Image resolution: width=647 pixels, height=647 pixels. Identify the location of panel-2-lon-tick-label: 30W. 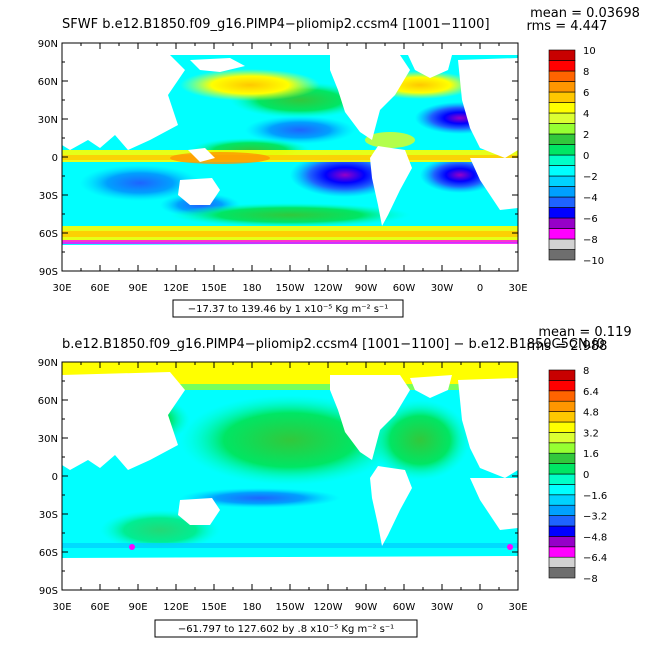
(442, 607).